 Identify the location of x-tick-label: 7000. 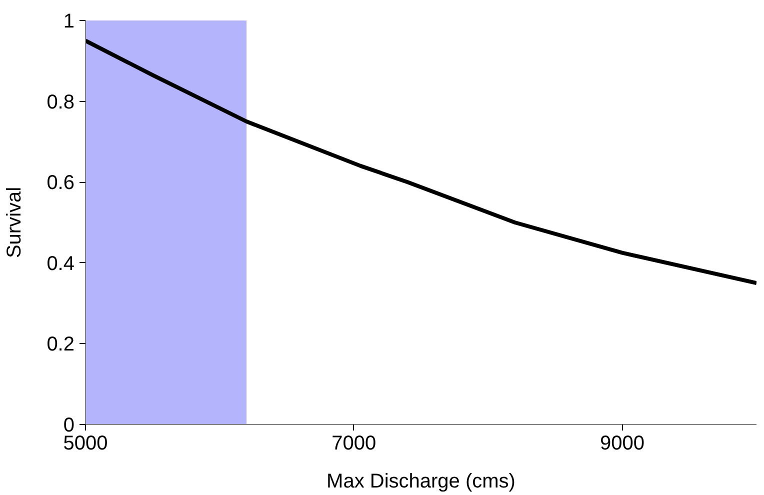
(354, 443).